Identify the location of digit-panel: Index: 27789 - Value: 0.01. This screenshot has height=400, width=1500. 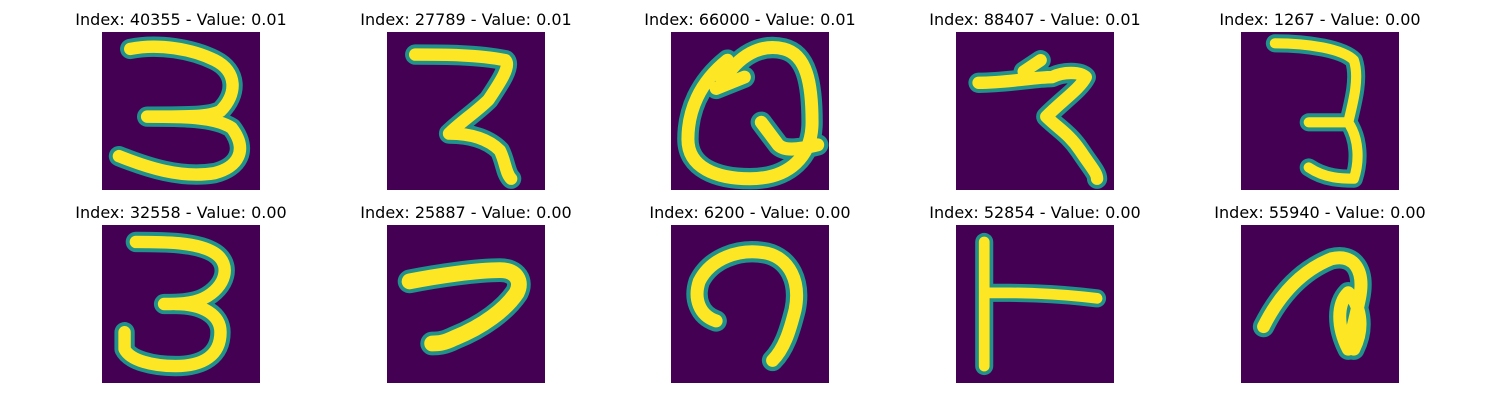
(466, 100).